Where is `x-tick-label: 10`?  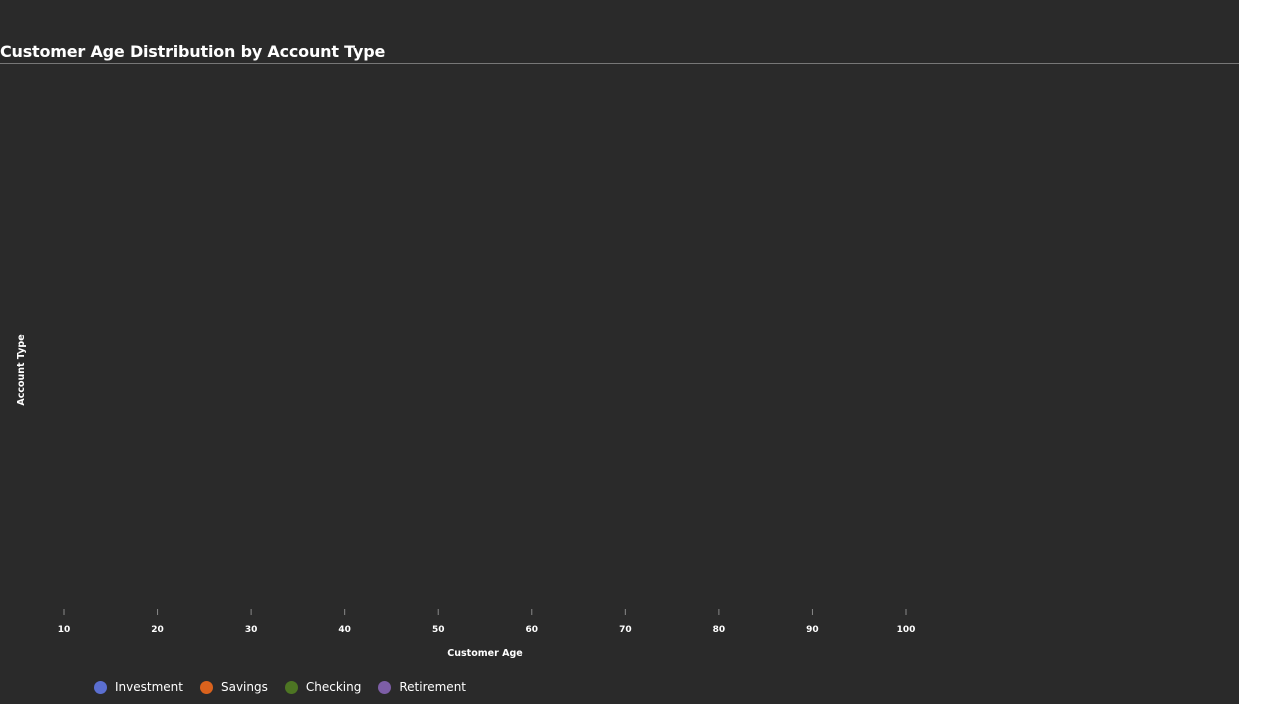
x-tick-label: 10 is located at coordinates (64, 630).